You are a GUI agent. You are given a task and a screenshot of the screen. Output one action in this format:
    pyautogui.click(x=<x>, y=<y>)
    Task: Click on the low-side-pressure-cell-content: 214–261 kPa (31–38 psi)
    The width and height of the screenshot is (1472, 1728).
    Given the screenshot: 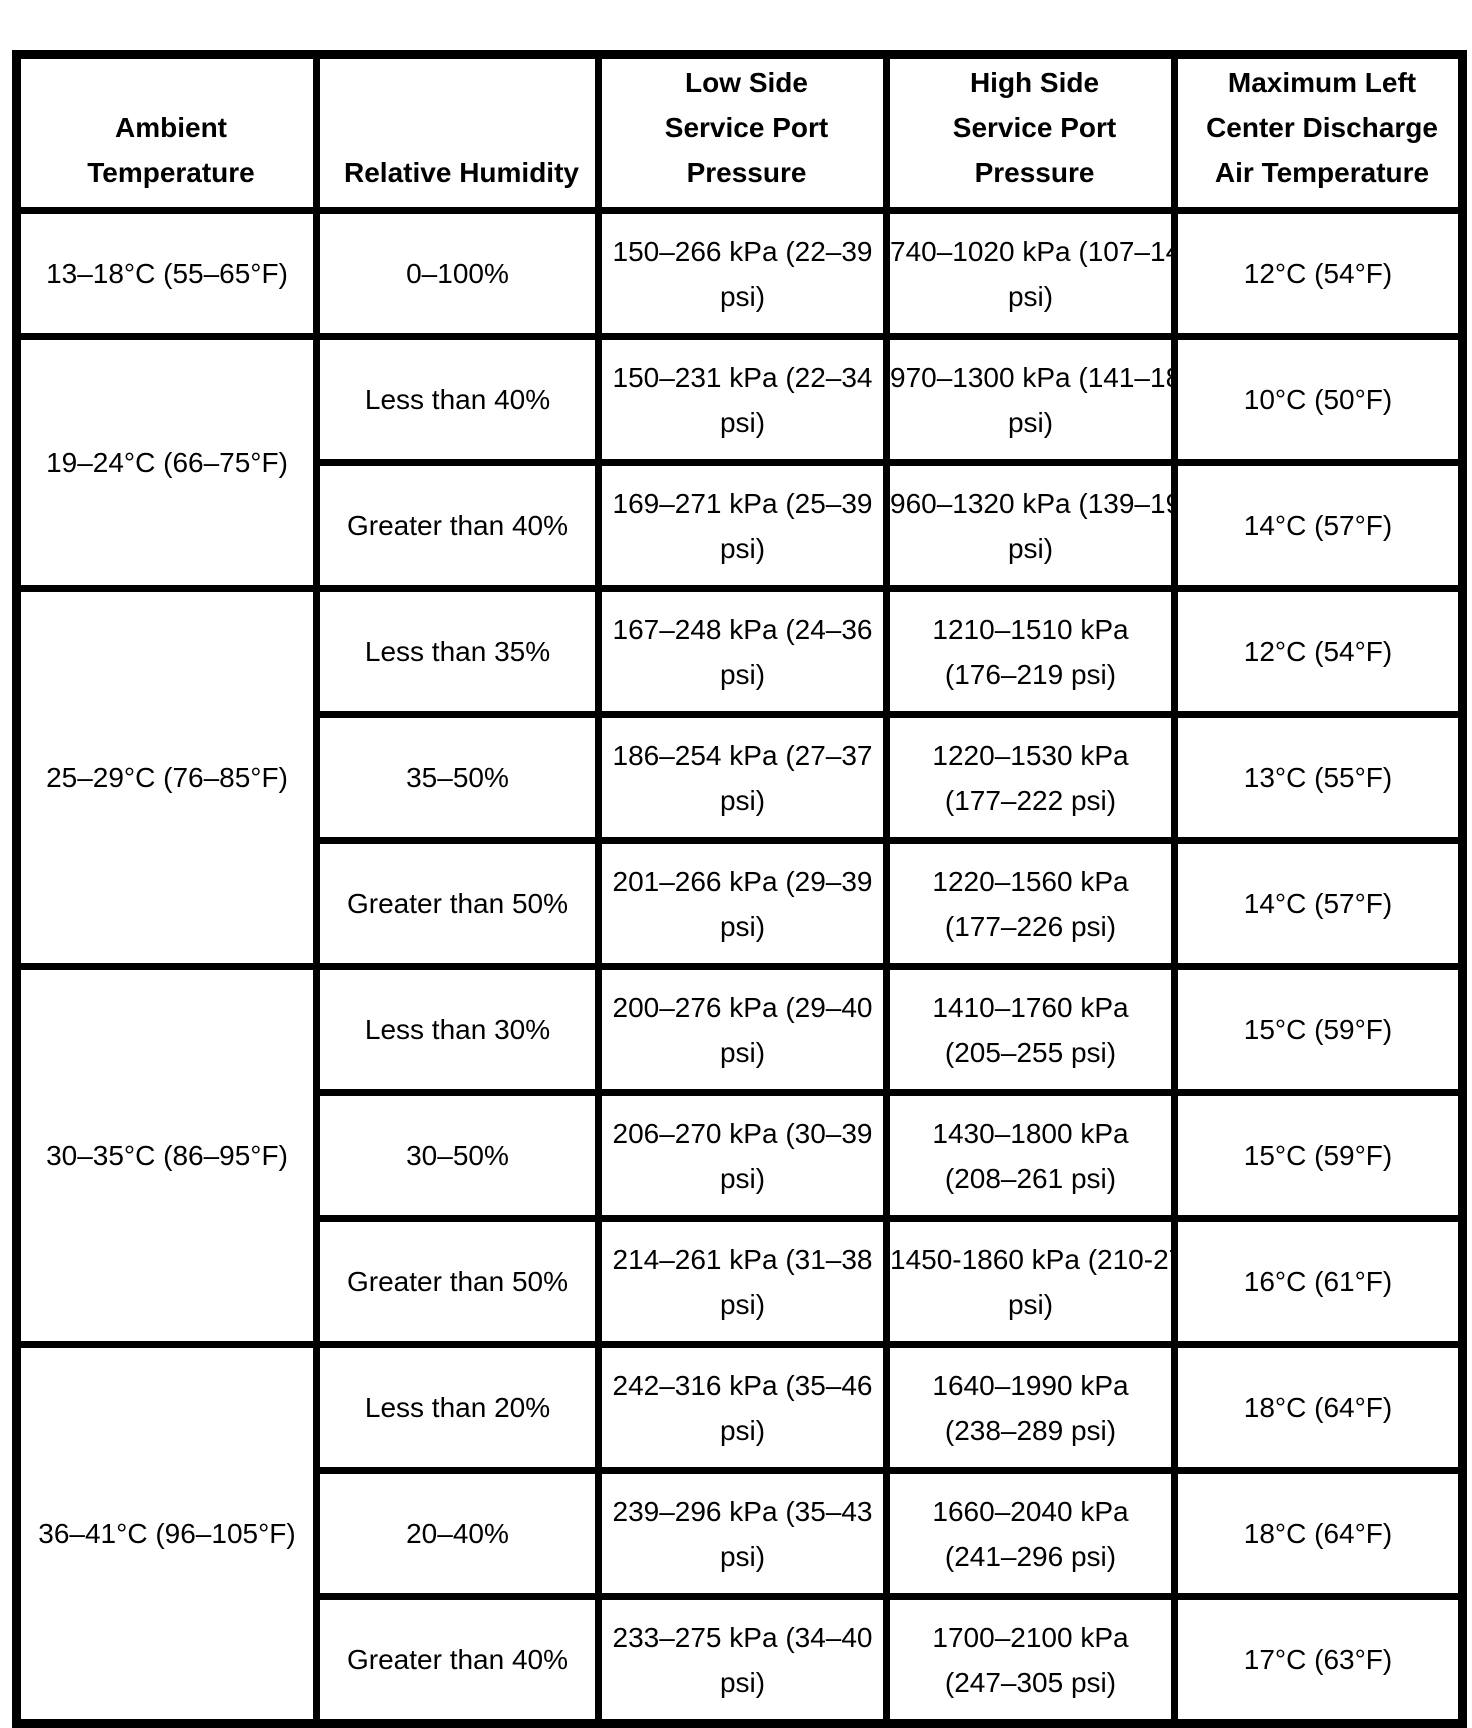 What is the action you would take?
    pyautogui.click(x=742, y=1282)
    